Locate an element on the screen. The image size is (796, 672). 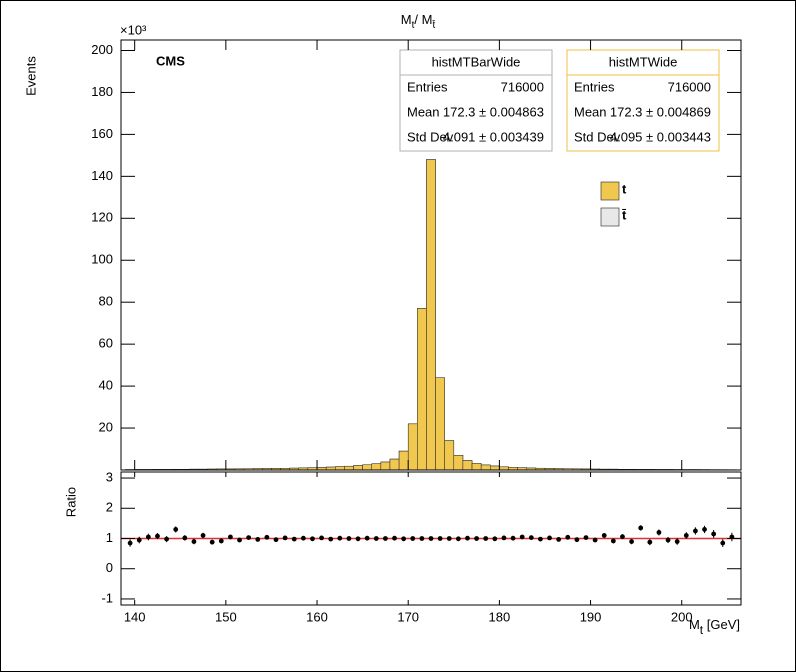
y-tick-label: 200 is located at coordinates (102, 49).